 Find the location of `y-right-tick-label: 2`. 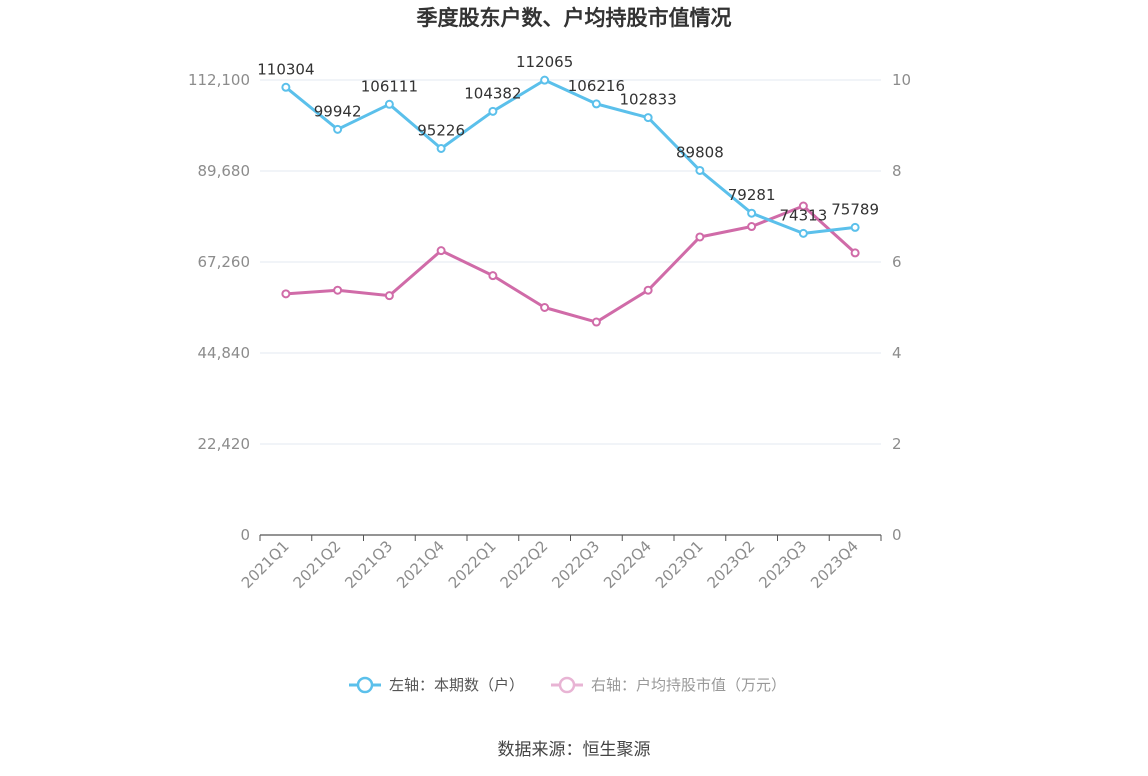

y-right-tick-label: 2 is located at coordinates (897, 444).